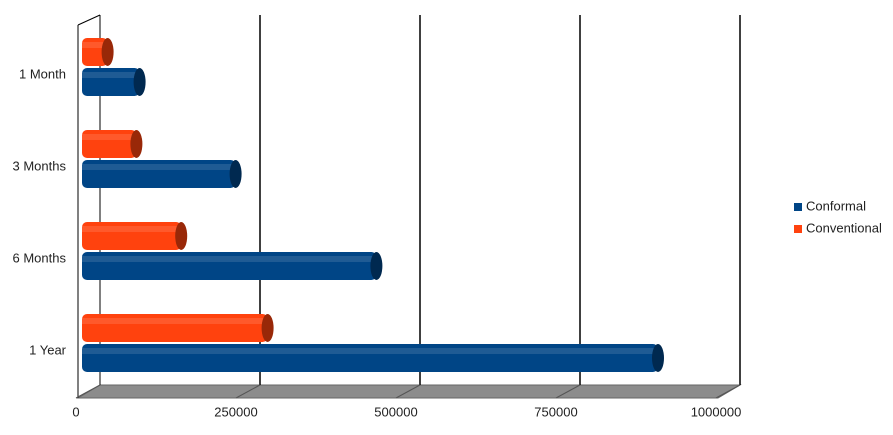 This screenshot has width=893, height=435. I want to click on x-tick-label: 1000000, so click(716, 411).